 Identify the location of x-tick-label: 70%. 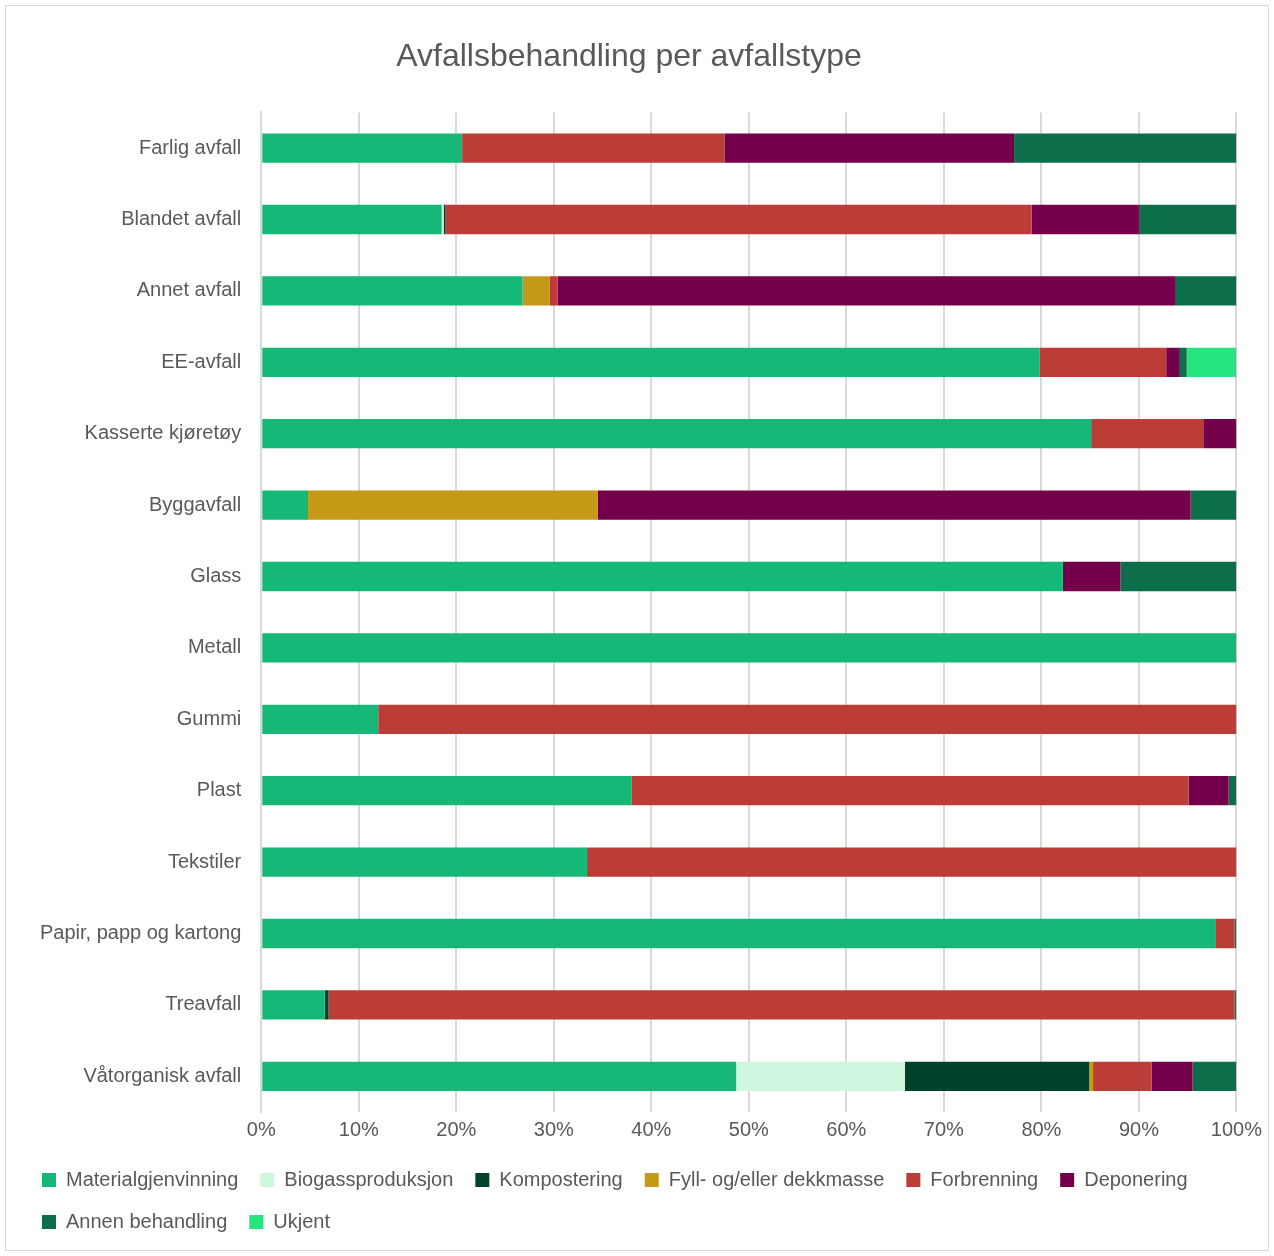
(944, 1128).